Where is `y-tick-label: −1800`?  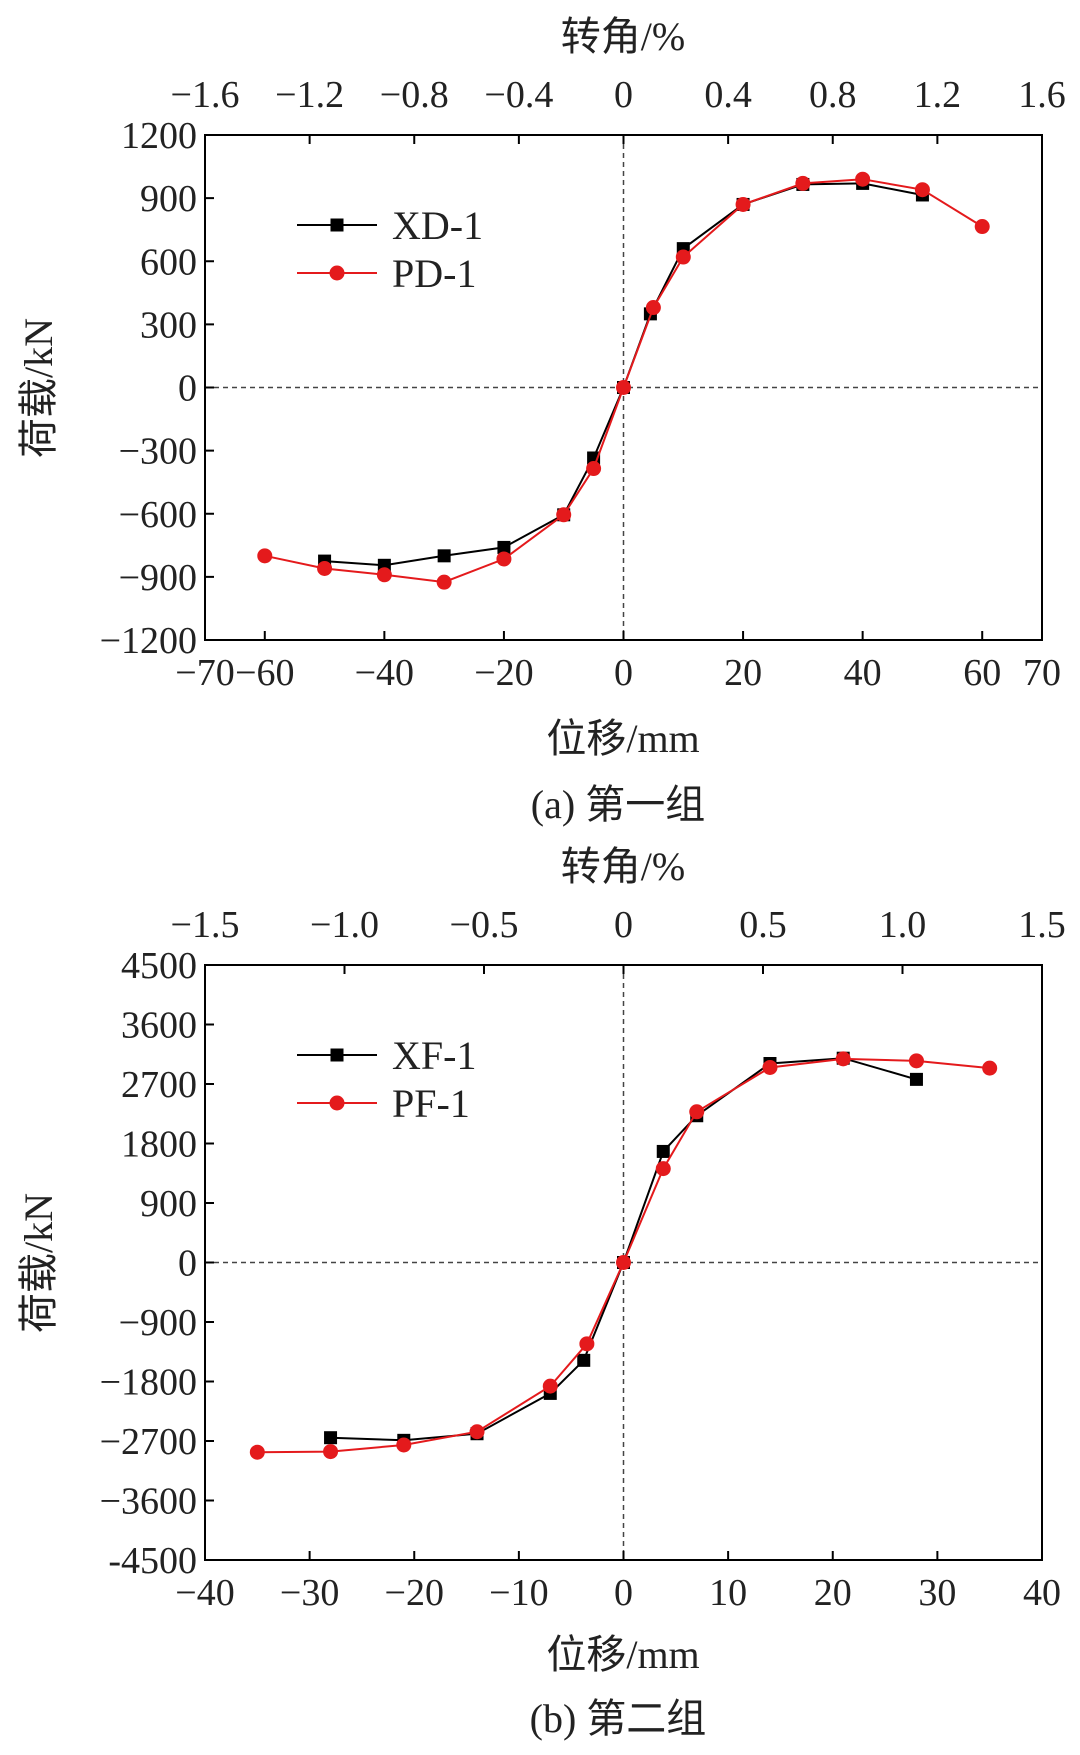
y-tick-label: −1800 is located at coordinates (148, 1383).